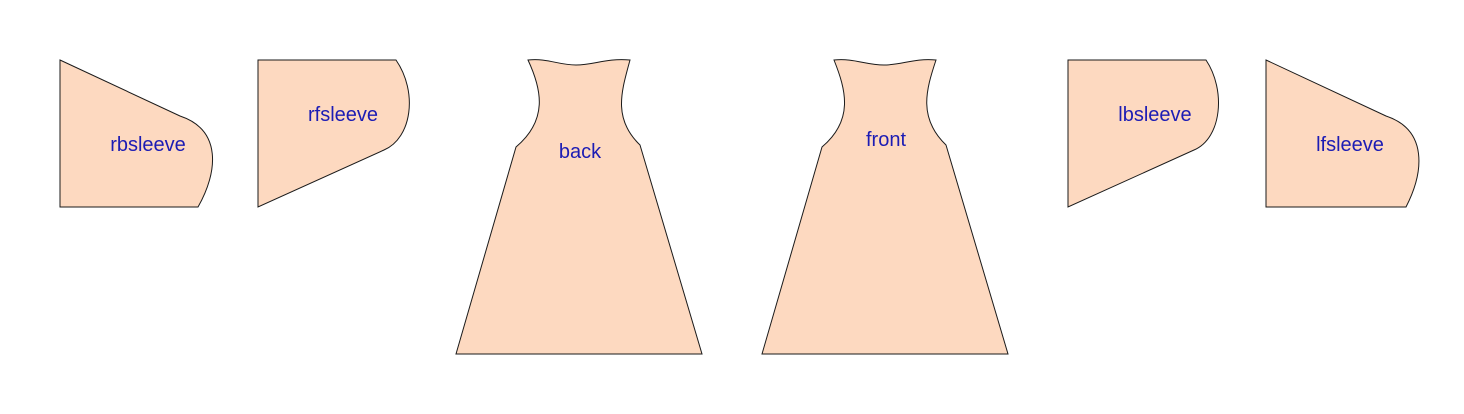 This screenshot has width=1464, height=414. I want to click on rfsleeve-piece: rfsleeve, so click(333, 133).